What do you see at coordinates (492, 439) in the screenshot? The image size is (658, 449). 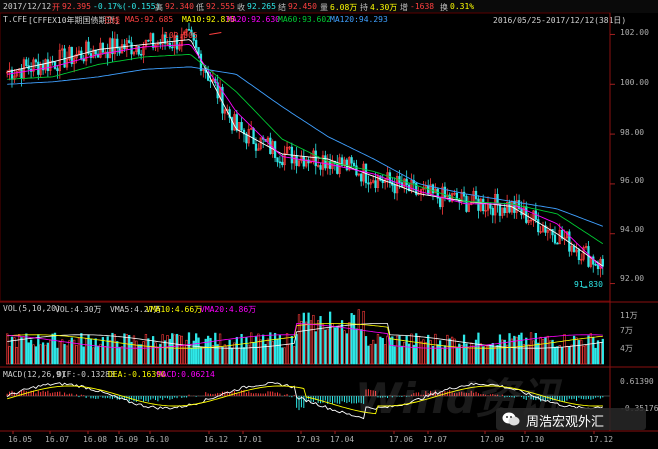 I see `date-tick: 17.09` at bounding box center [492, 439].